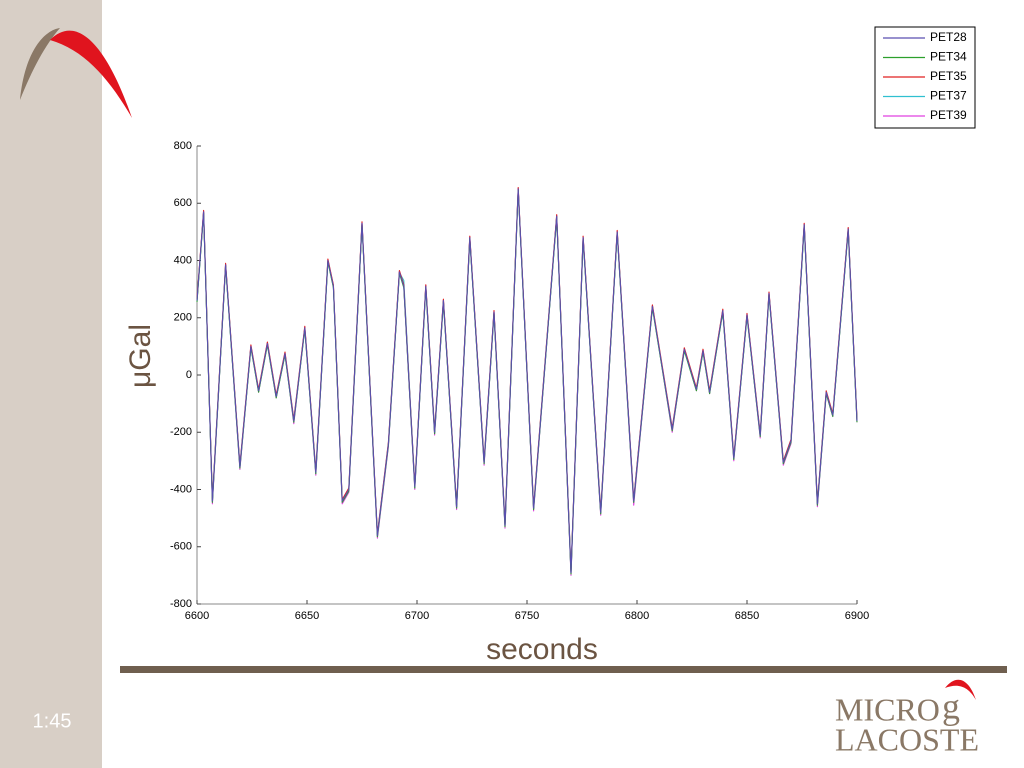 The width and height of the screenshot is (1024, 768). Describe the element at coordinates (52, 721) in the screenshot. I see `slide-time: 1:45` at that location.